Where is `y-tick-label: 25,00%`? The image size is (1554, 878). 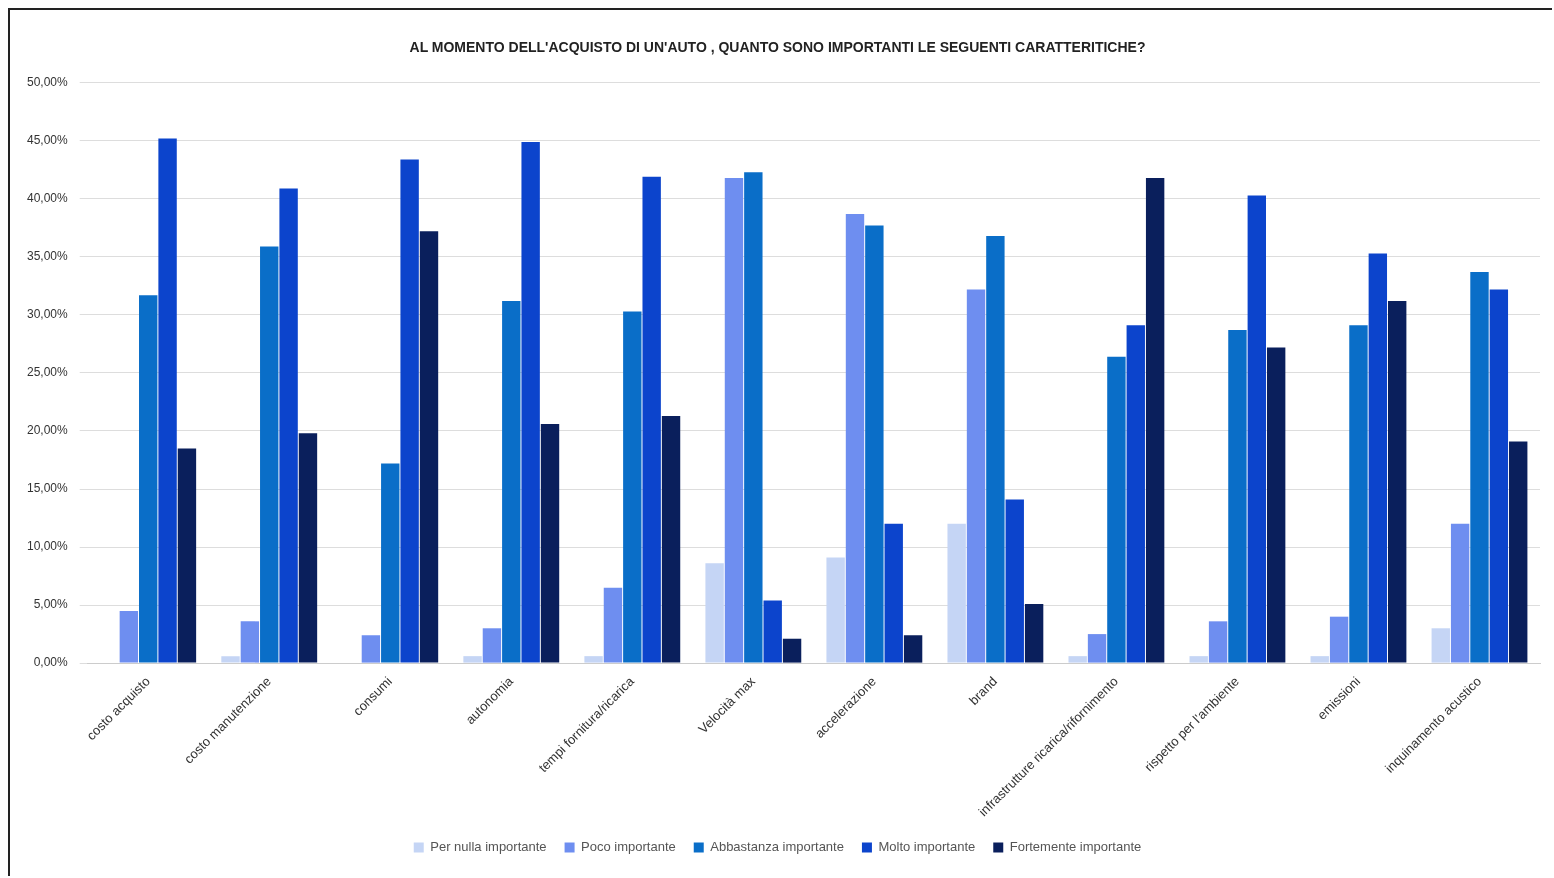
y-tick-label: 25,00% is located at coordinates (48, 372).